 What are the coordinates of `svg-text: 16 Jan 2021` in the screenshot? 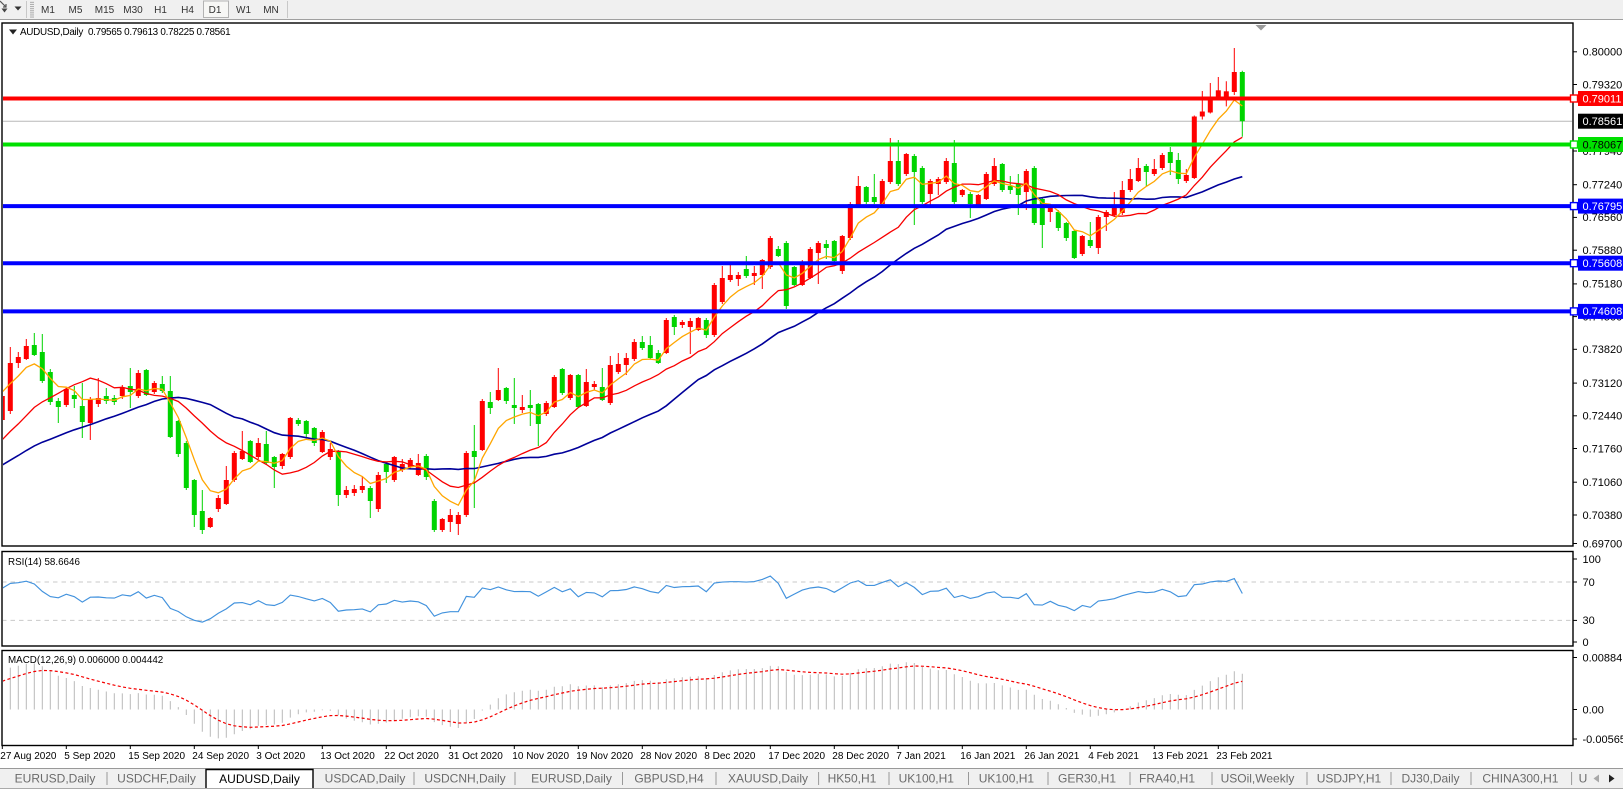 It's located at (987, 756).